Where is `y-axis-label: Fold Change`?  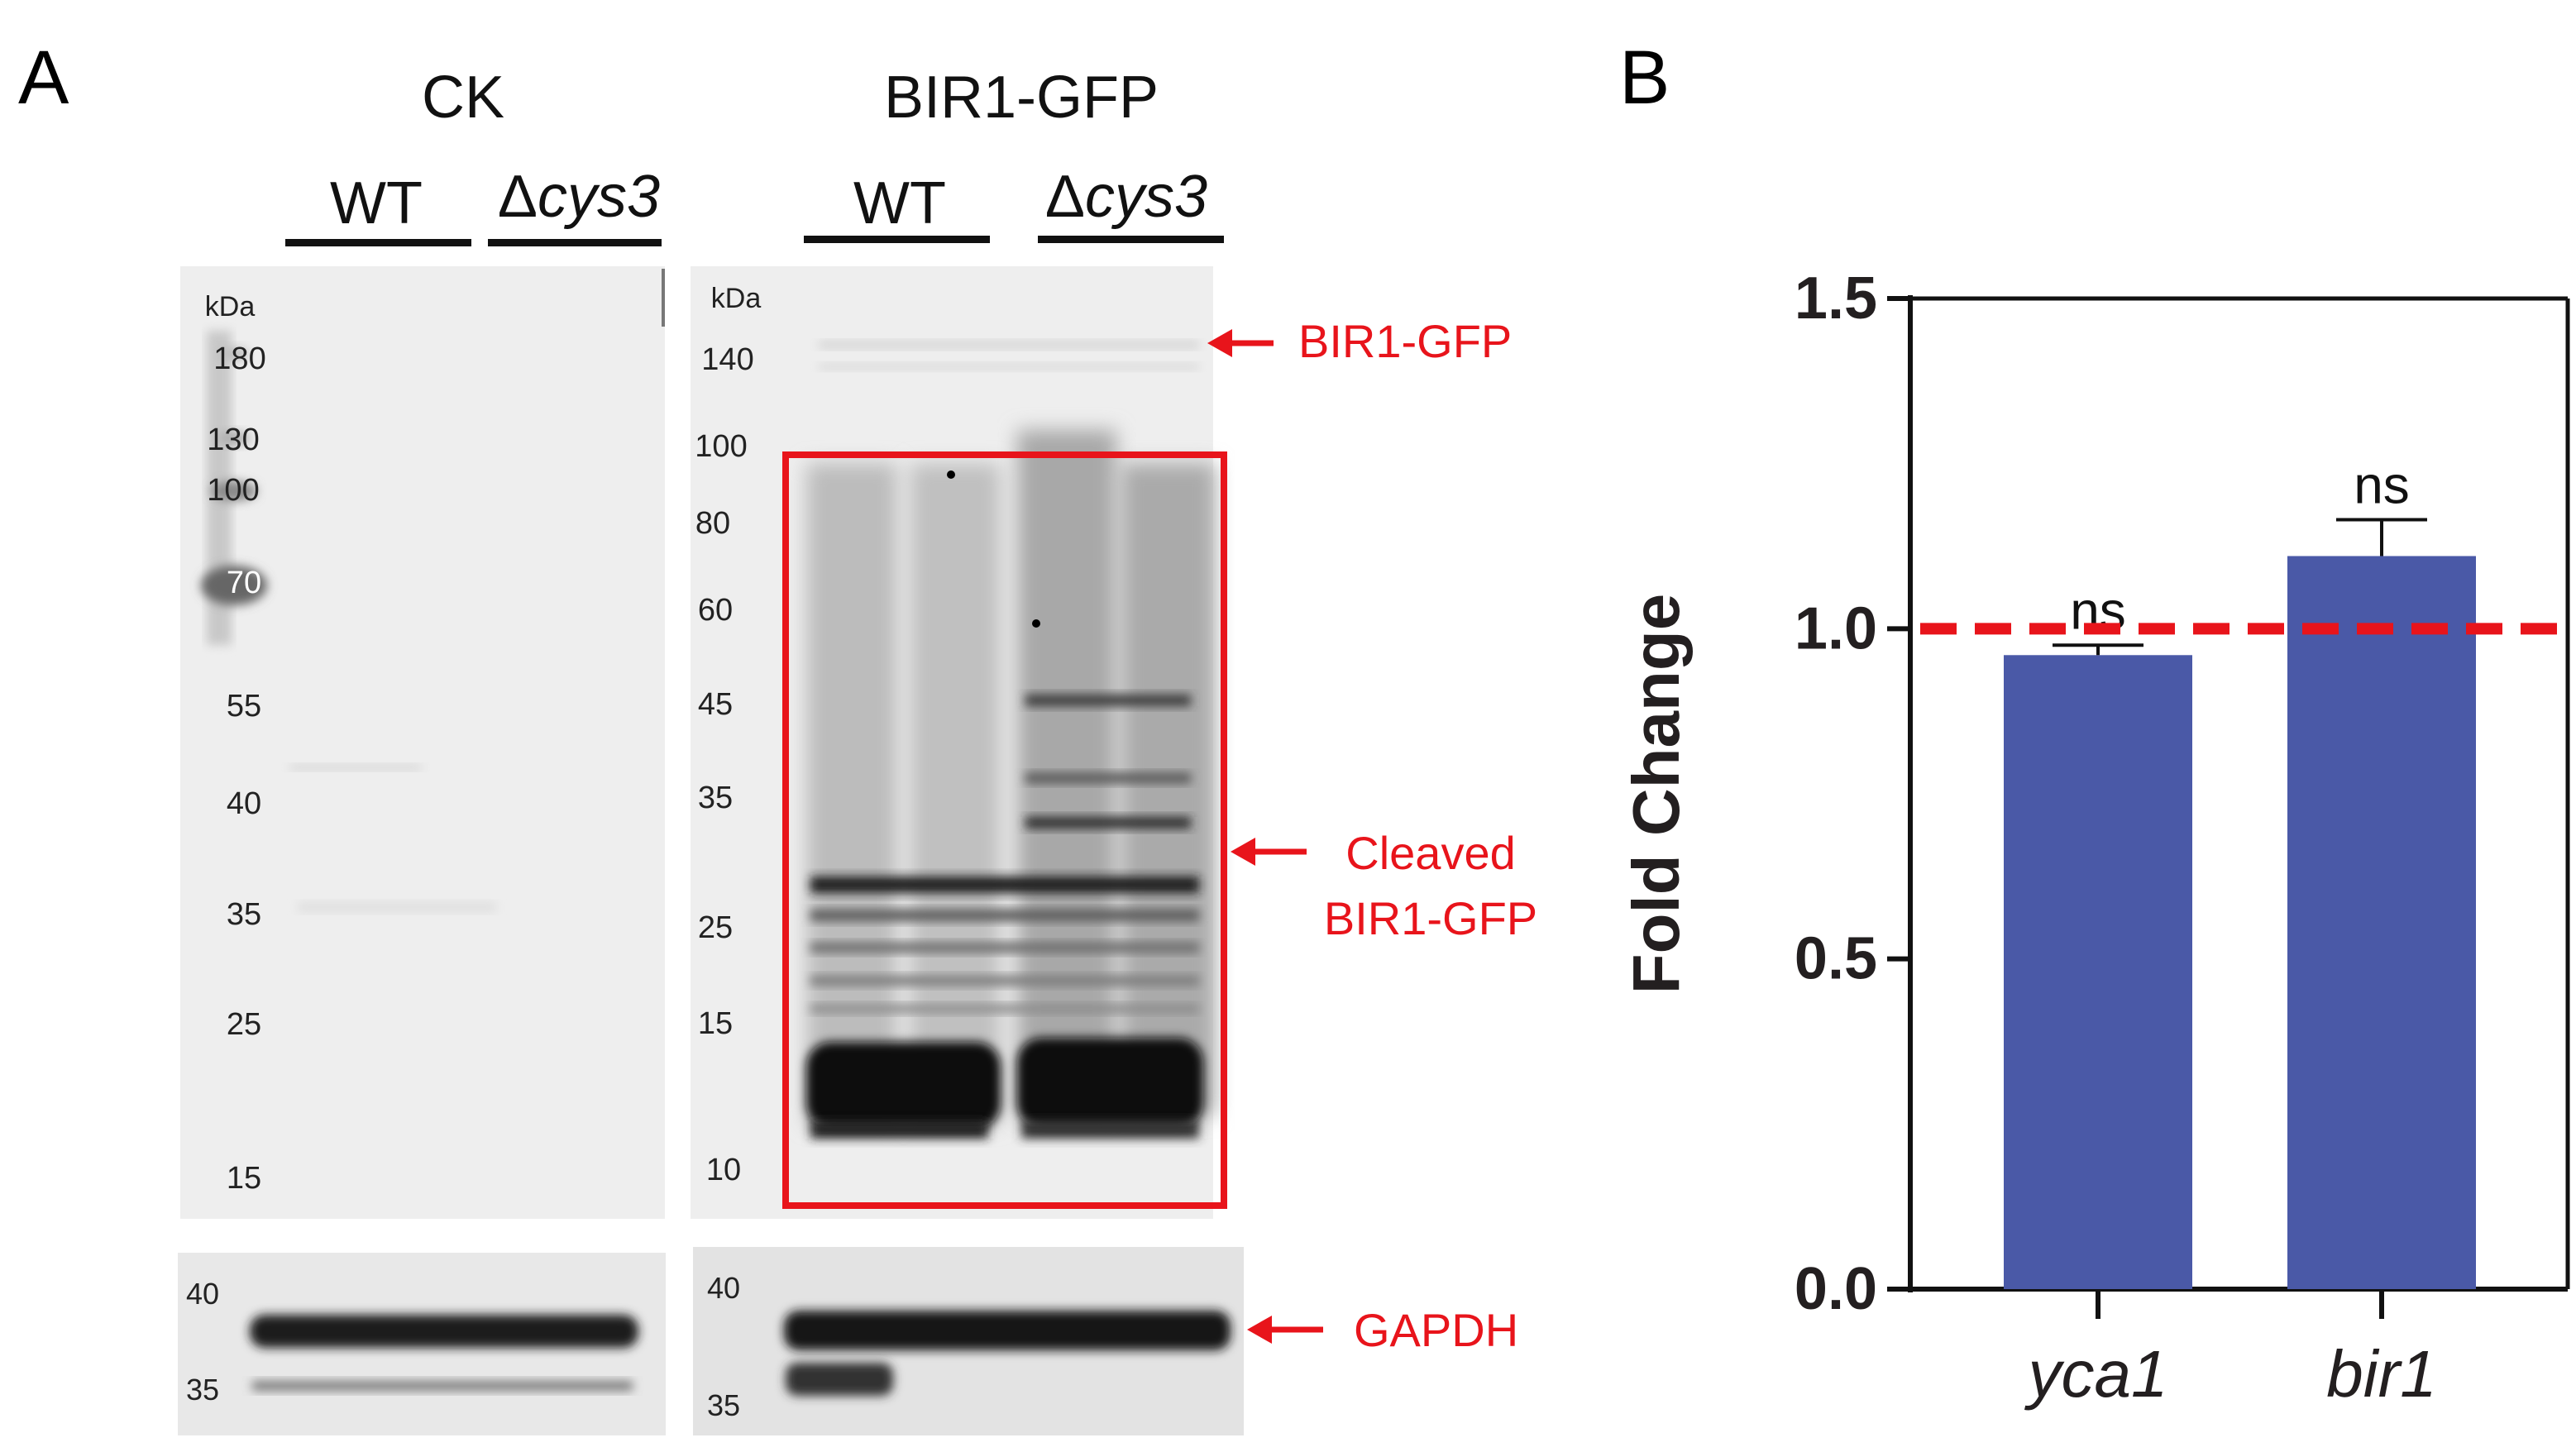
y-axis-label: Fold Change is located at coordinates (1656, 794).